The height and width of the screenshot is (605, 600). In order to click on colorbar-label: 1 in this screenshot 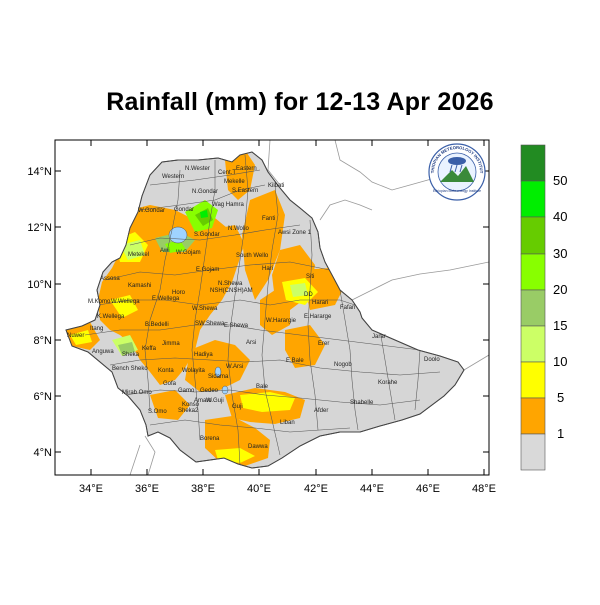, I will do `click(560, 433)`.